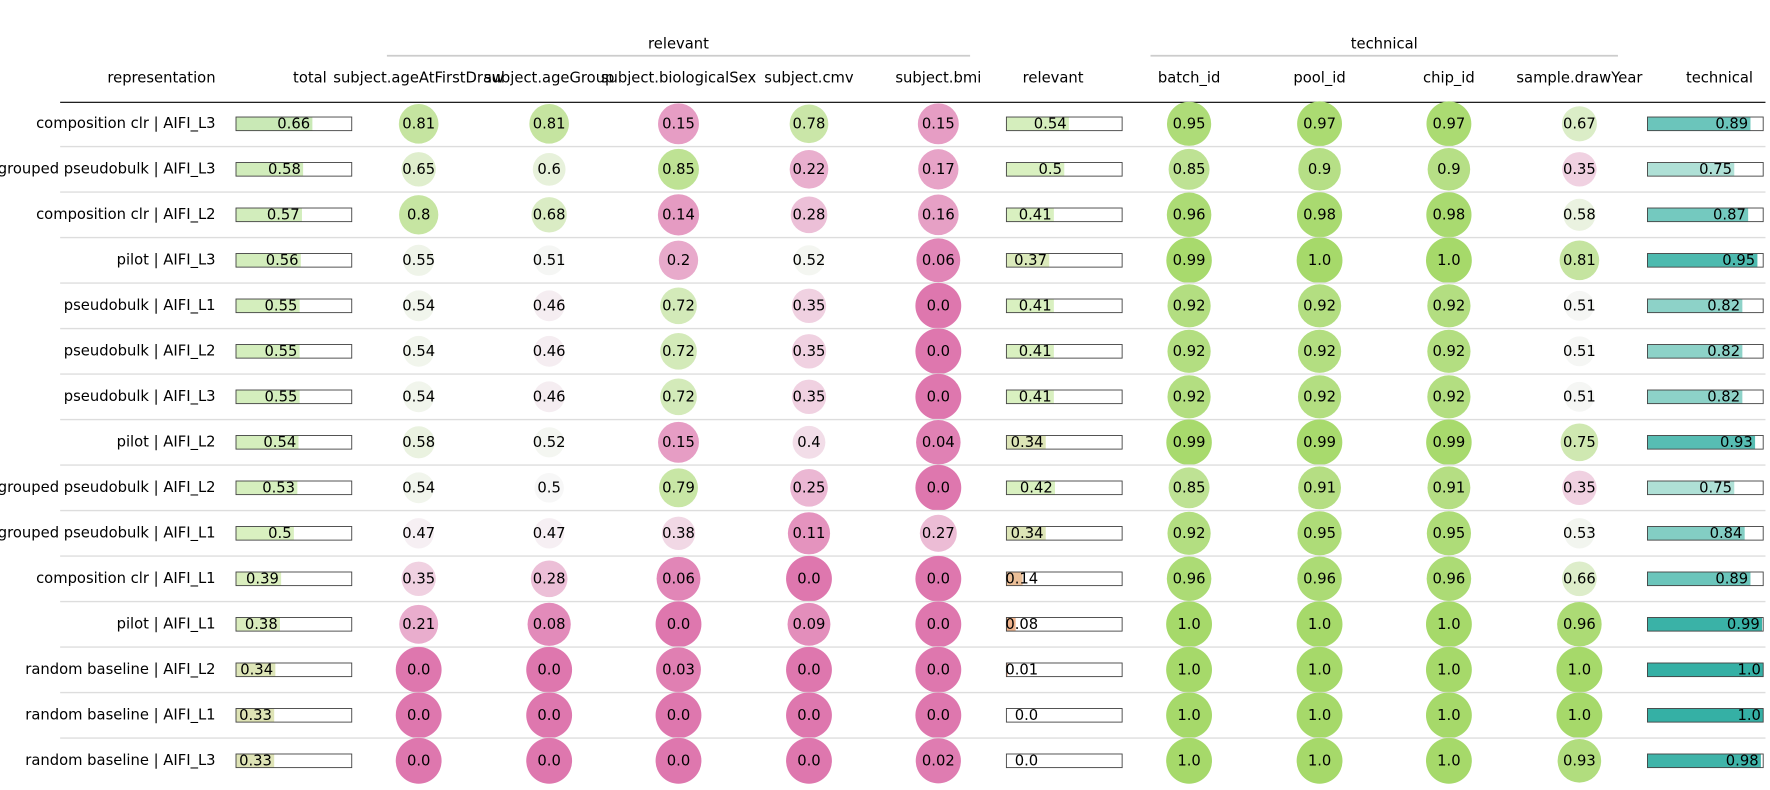 This screenshot has width=1770, height=790. I want to click on score-label: 0.34, so click(1027, 442).